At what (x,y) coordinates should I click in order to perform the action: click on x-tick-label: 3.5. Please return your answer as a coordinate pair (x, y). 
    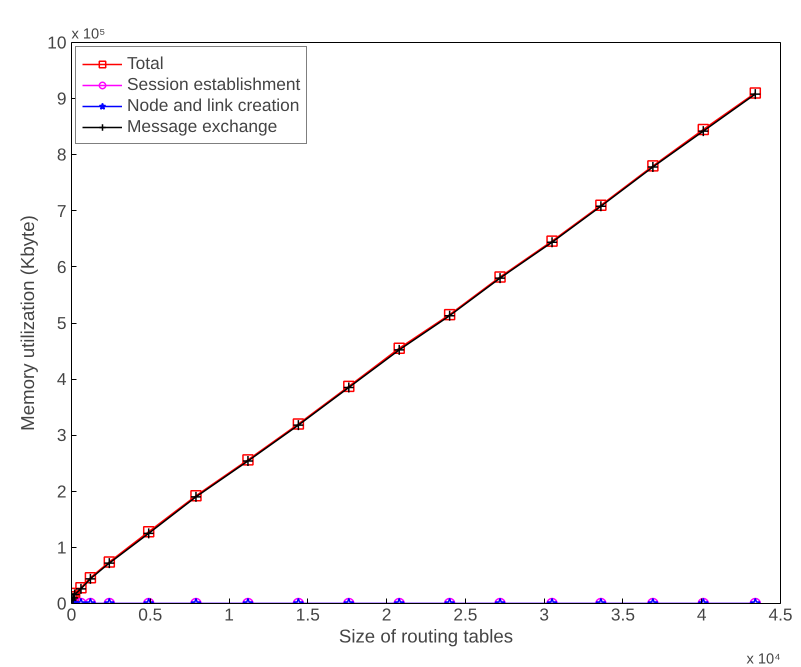
    Looking at the image, I should click on (622, 614).